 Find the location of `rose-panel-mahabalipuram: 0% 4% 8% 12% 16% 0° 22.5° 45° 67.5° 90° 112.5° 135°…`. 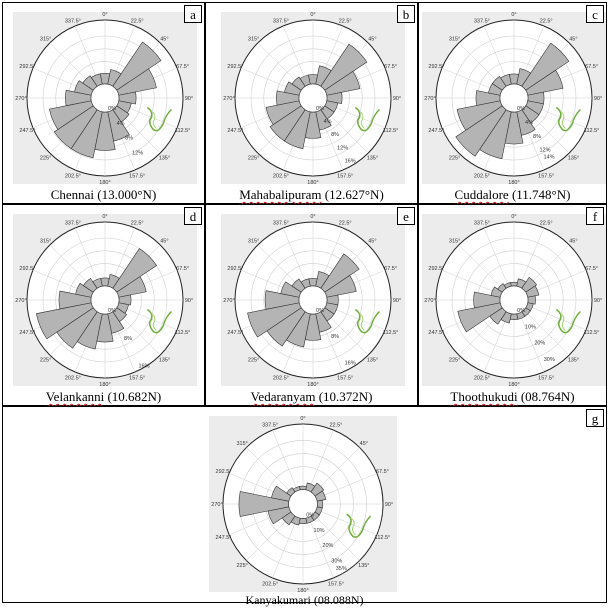

rose-panel-mahabalipuram: 0% 4% 8% 12% 16% 0° 22.5° 45° 67.5° 90° 112.5° 135°… is located at coordinates (311, 103).